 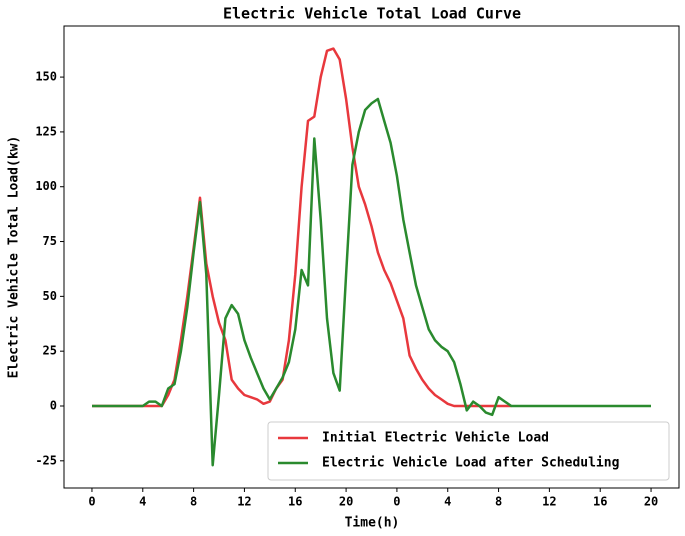 What do you see at coordinates (46, 77) in the screenshot?
I see `y-tick-label: 150` at bounding box center [46, 77].